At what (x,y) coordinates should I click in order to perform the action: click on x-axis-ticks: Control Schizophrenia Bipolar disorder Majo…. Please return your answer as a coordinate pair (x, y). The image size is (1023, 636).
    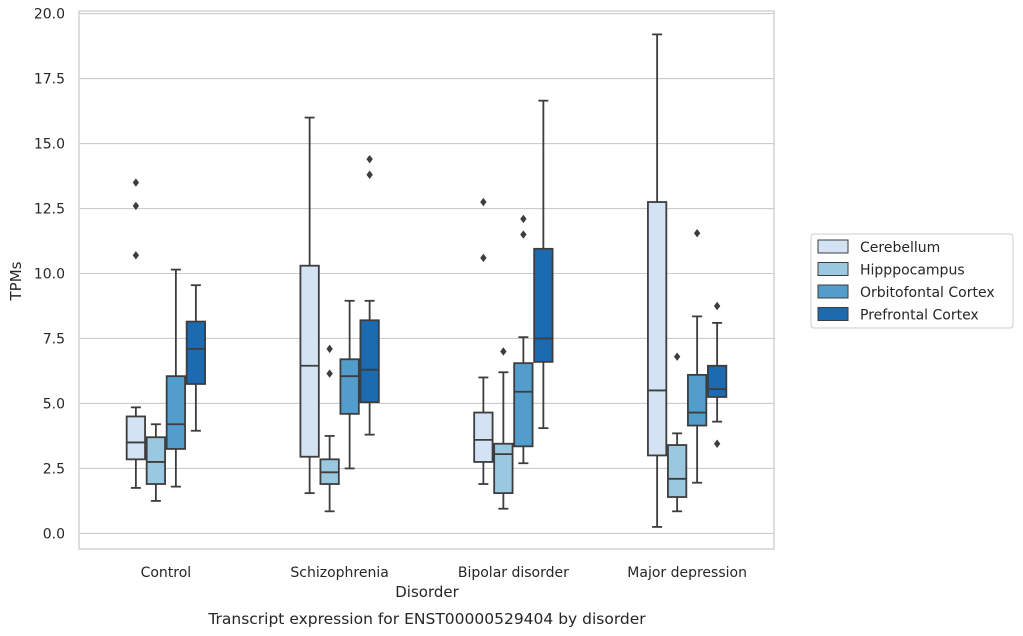
    Looking at the image, I should click on (444, 573).